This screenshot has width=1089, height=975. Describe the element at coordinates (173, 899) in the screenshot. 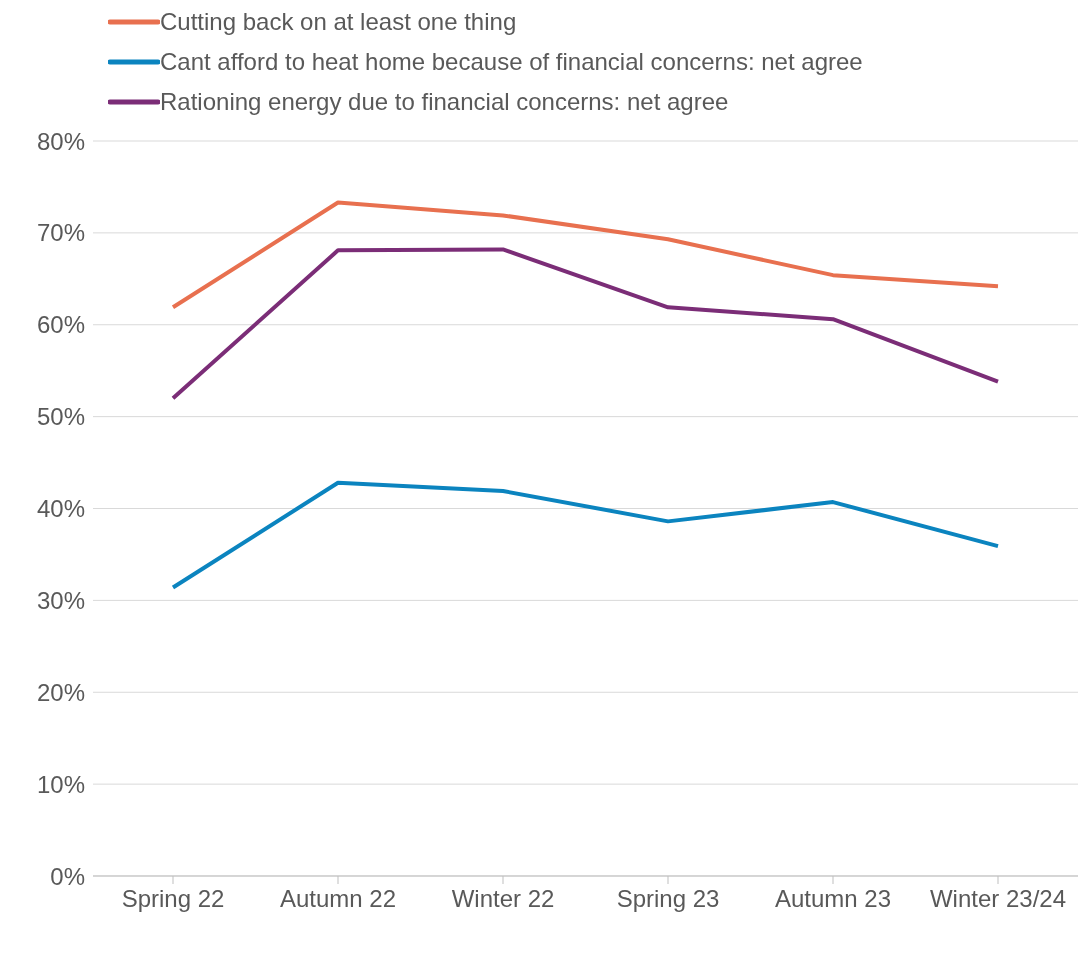

I see `x-tick-label: Spring 22` at that location.